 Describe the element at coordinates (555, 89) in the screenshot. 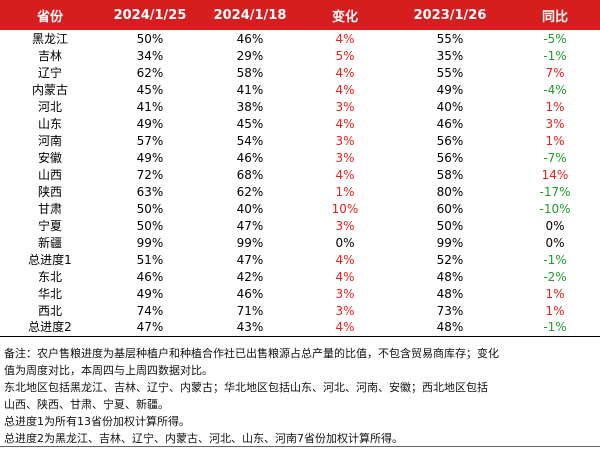

I see `cell-yoy: -4%` at that location.